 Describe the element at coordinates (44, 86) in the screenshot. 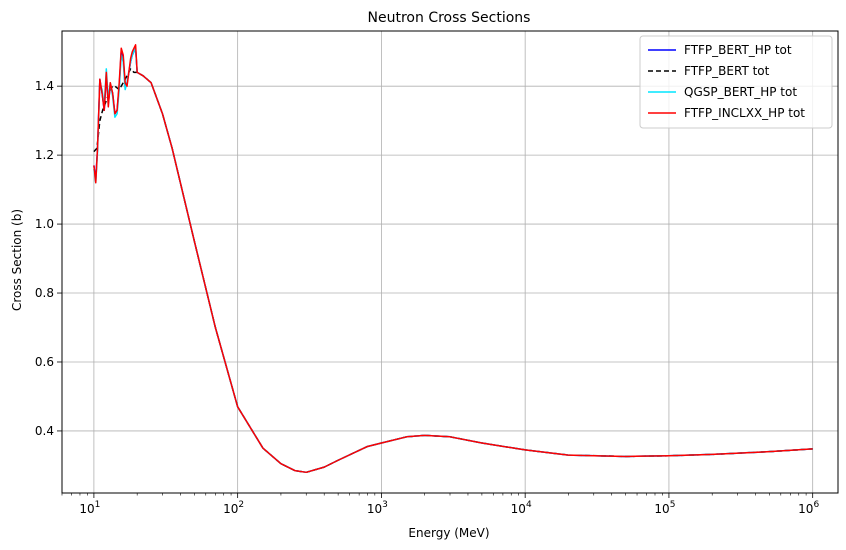

I see `y-tick-label: 1.4` at that location.